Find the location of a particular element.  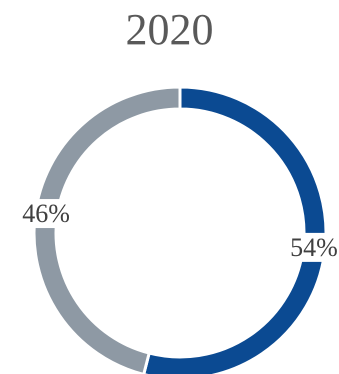

data-label-0: 54% is located at coordinates (314, 247).